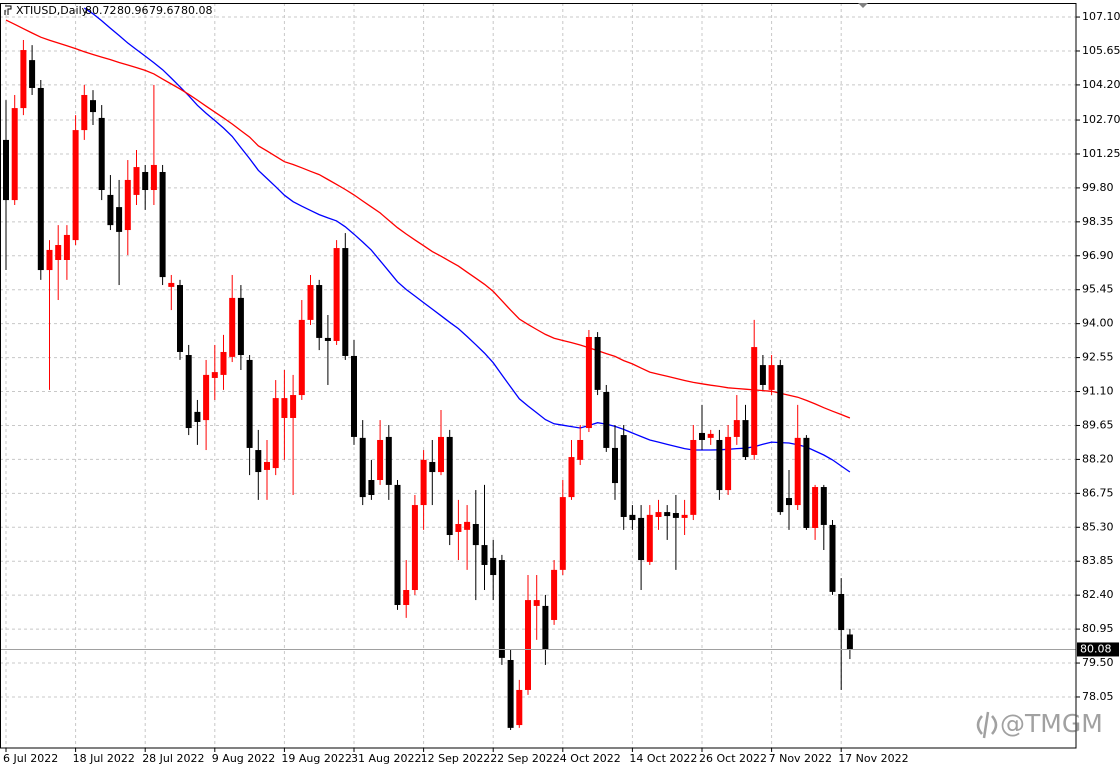 Image resolution: width=1120 pixels, height=768 pixels. Describe the element at coordinates (1098, 526) in the screenshot. I see `y-tick-label: 85.30` at that location.